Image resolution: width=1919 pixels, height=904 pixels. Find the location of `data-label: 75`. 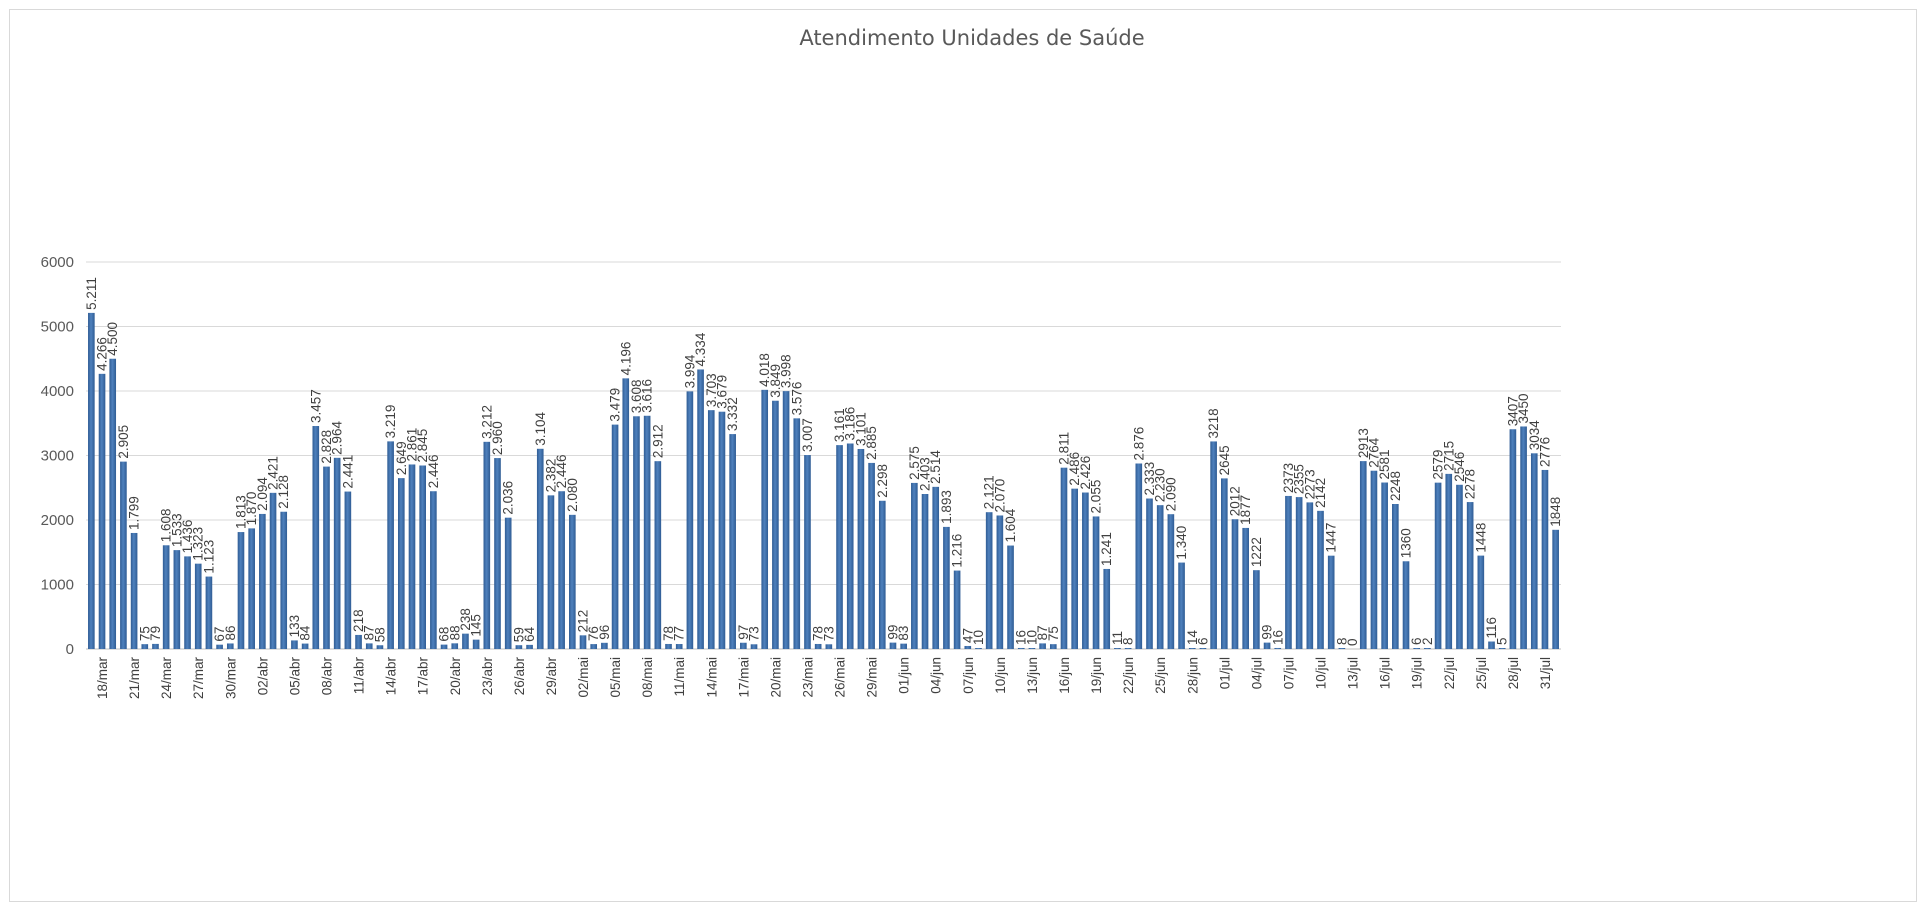

data-label: 75 is located at coordinates (144, 633).